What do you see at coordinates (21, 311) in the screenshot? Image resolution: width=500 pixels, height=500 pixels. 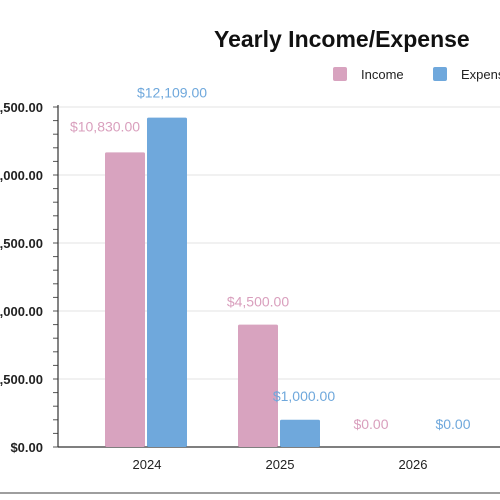 I see `y-tick-label: $5,000.00` at bounding box center [21, 311].